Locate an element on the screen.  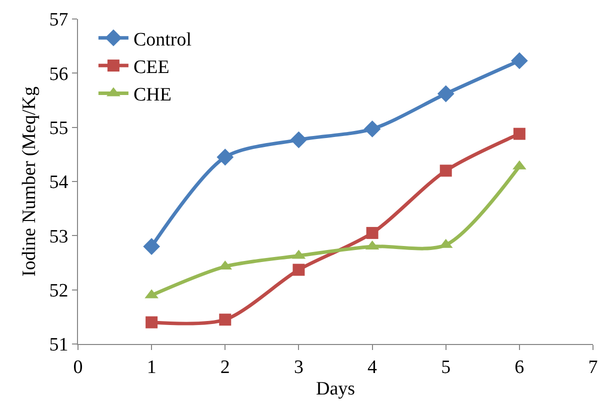
y-axis-title: Iodine Number (Meq/Kg is located at coordinates (29, 181).